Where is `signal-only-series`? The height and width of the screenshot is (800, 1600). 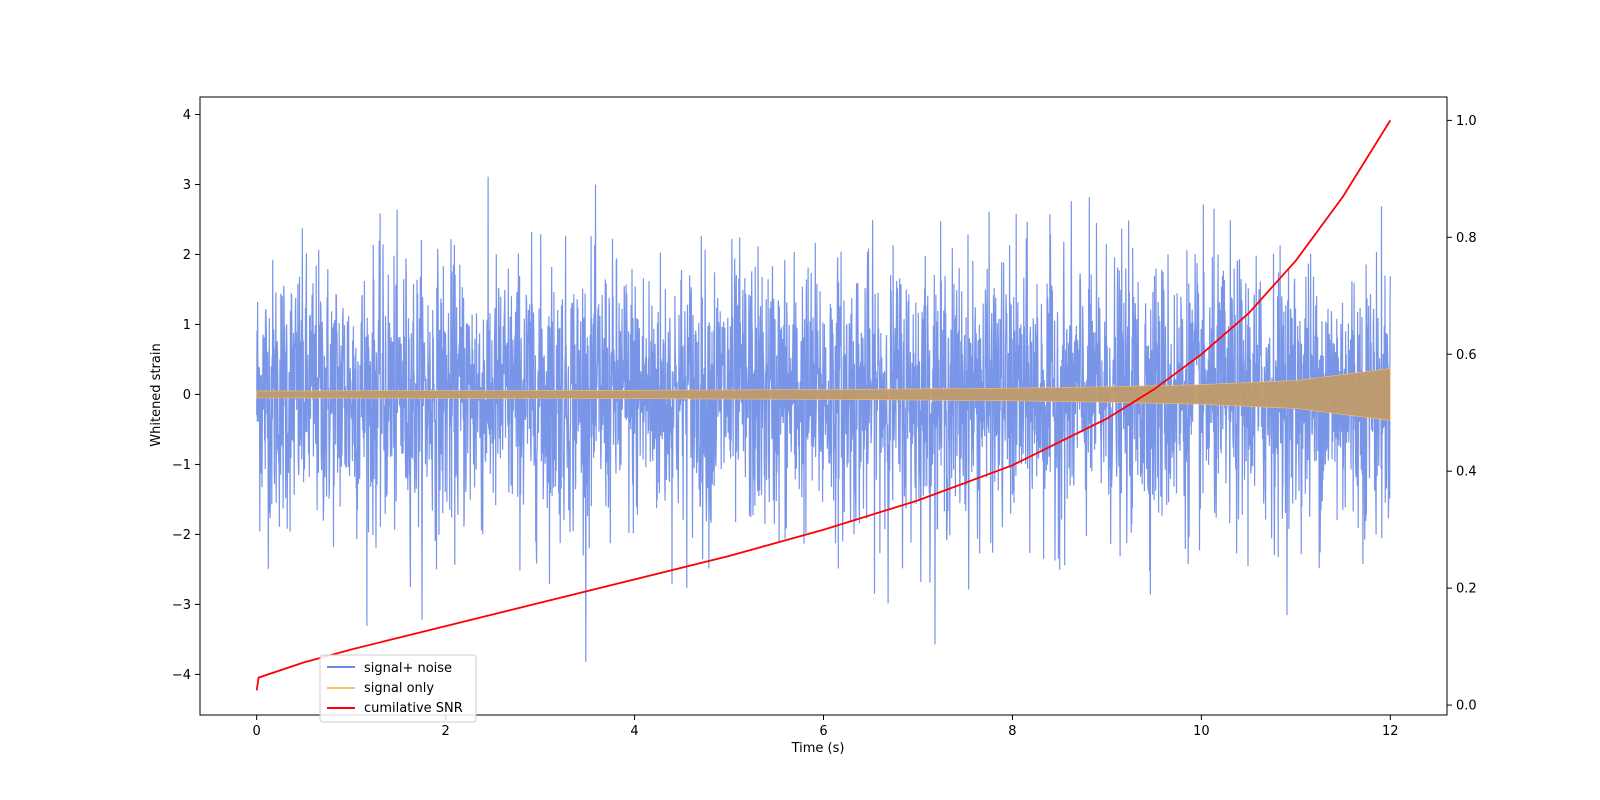
signal-only-series is located at coordinates (823, 394).